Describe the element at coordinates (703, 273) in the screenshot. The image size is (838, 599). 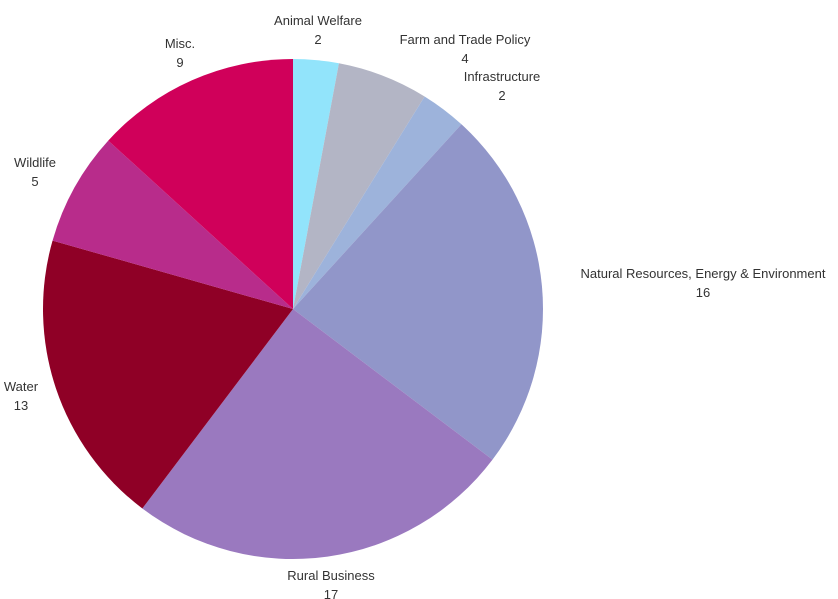
I see `slice-label: Natural Resources, Energy & Environment` at that location.